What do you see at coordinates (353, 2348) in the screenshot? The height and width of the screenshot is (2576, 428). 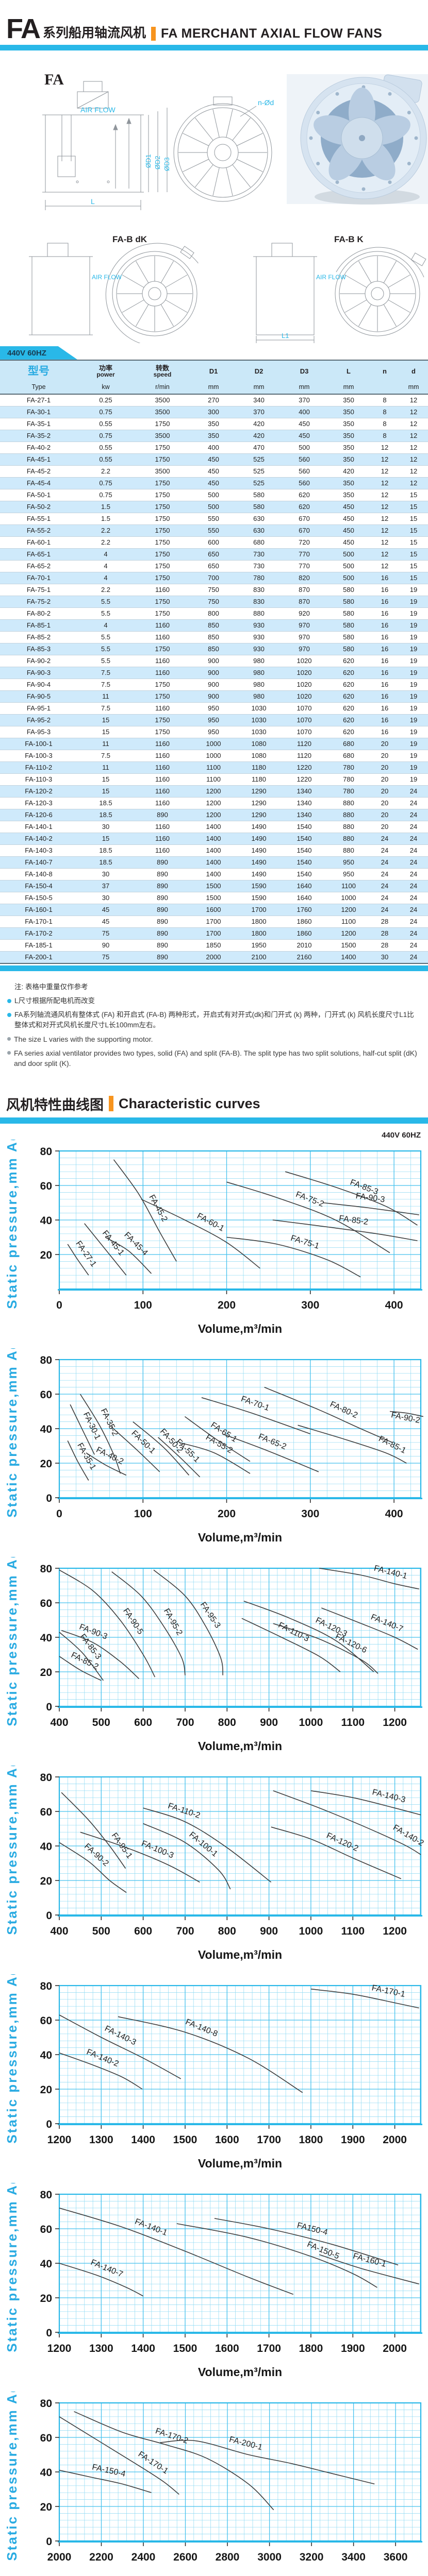 I see `svg-text: 1900` at bounding box center [353, 2348].